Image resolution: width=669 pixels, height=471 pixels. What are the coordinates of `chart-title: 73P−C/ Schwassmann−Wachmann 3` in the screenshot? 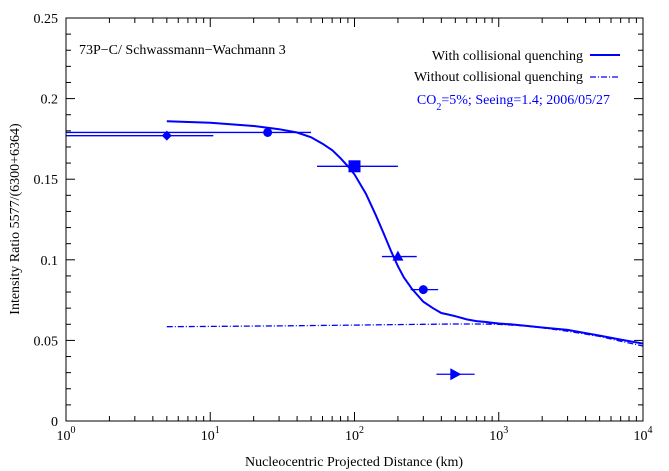 It's located at (182, 50).